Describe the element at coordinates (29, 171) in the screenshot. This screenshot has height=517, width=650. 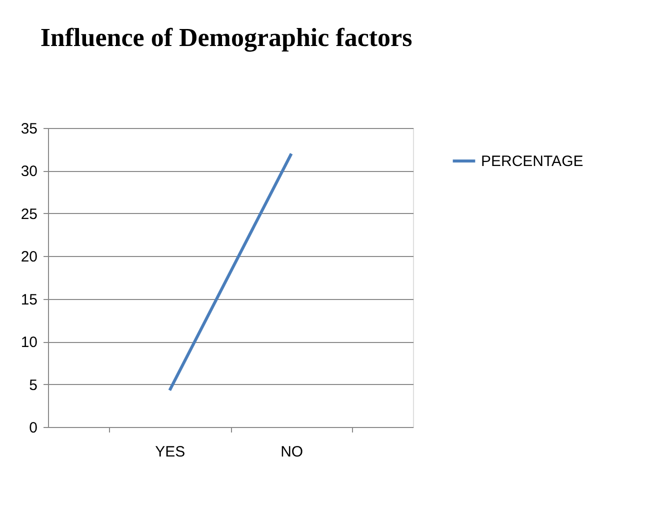
I see `y-tick-label: 30` at that location.